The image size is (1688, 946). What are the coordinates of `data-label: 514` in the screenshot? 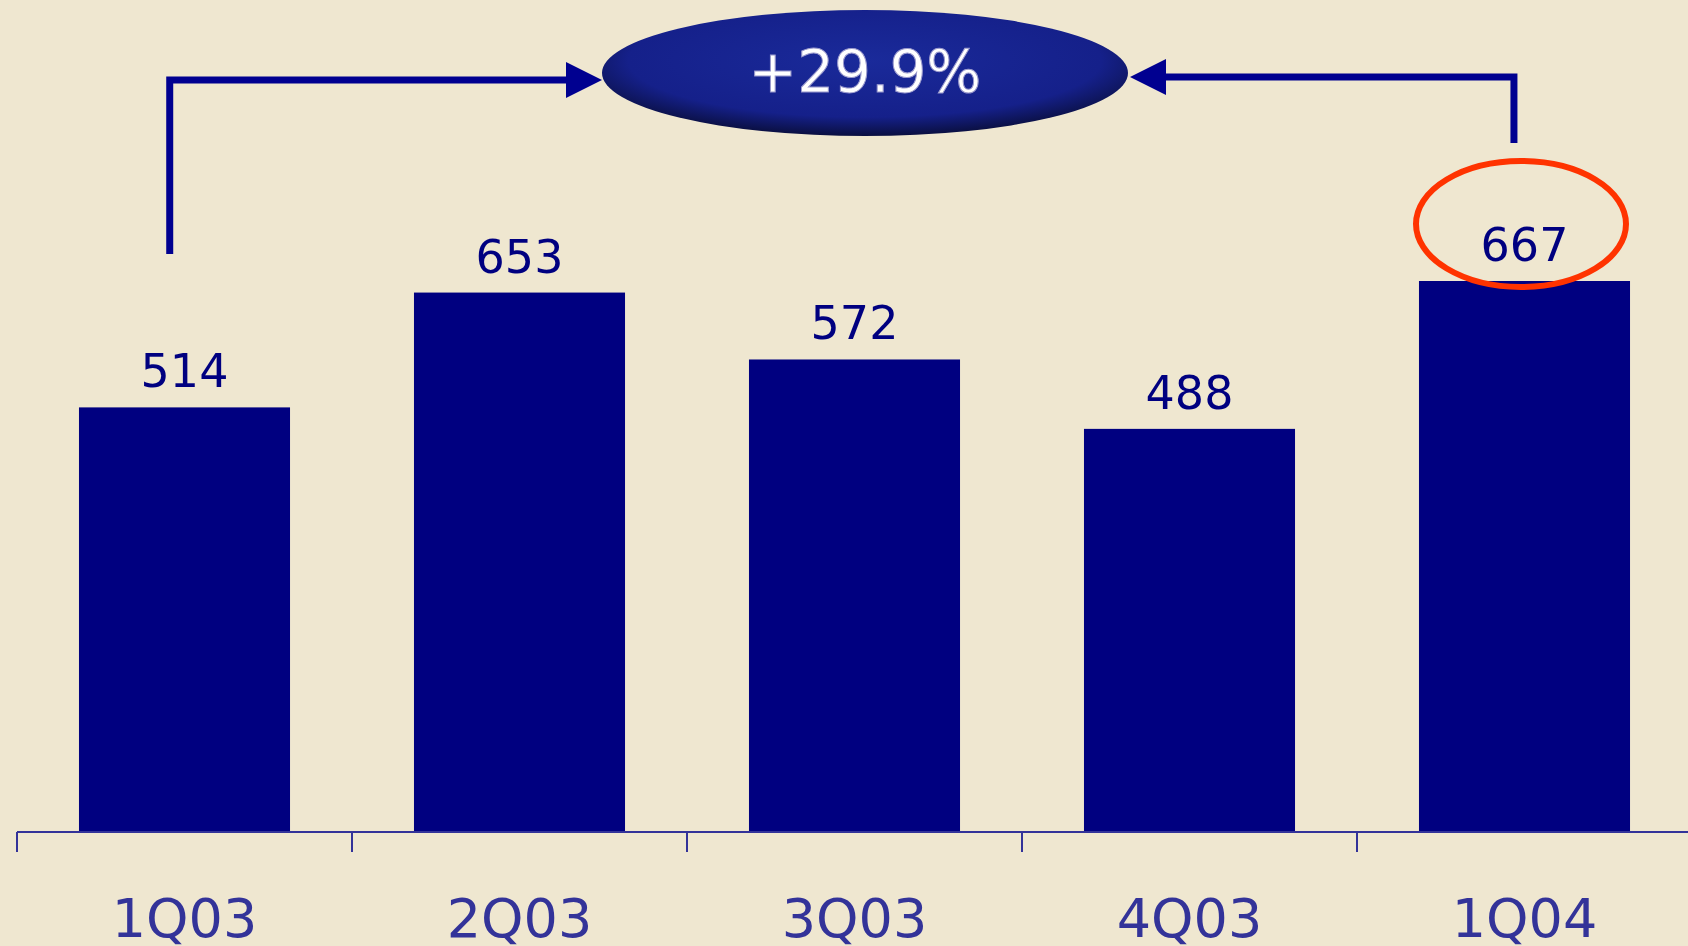 It's located at (184, 371).